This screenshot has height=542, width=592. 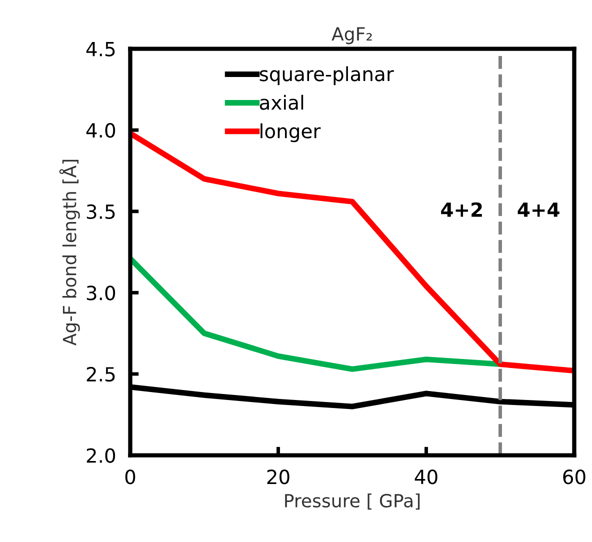 I want to click on legend-label: longer, so click(x=290, y=132).